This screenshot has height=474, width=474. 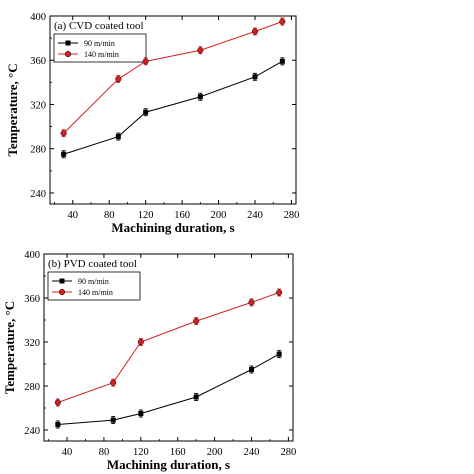 What do you see at coordinates (99, 26) in the screenshot?
I see `panel-title: (a) CVD coated tool` at bounding box center [99, 26].